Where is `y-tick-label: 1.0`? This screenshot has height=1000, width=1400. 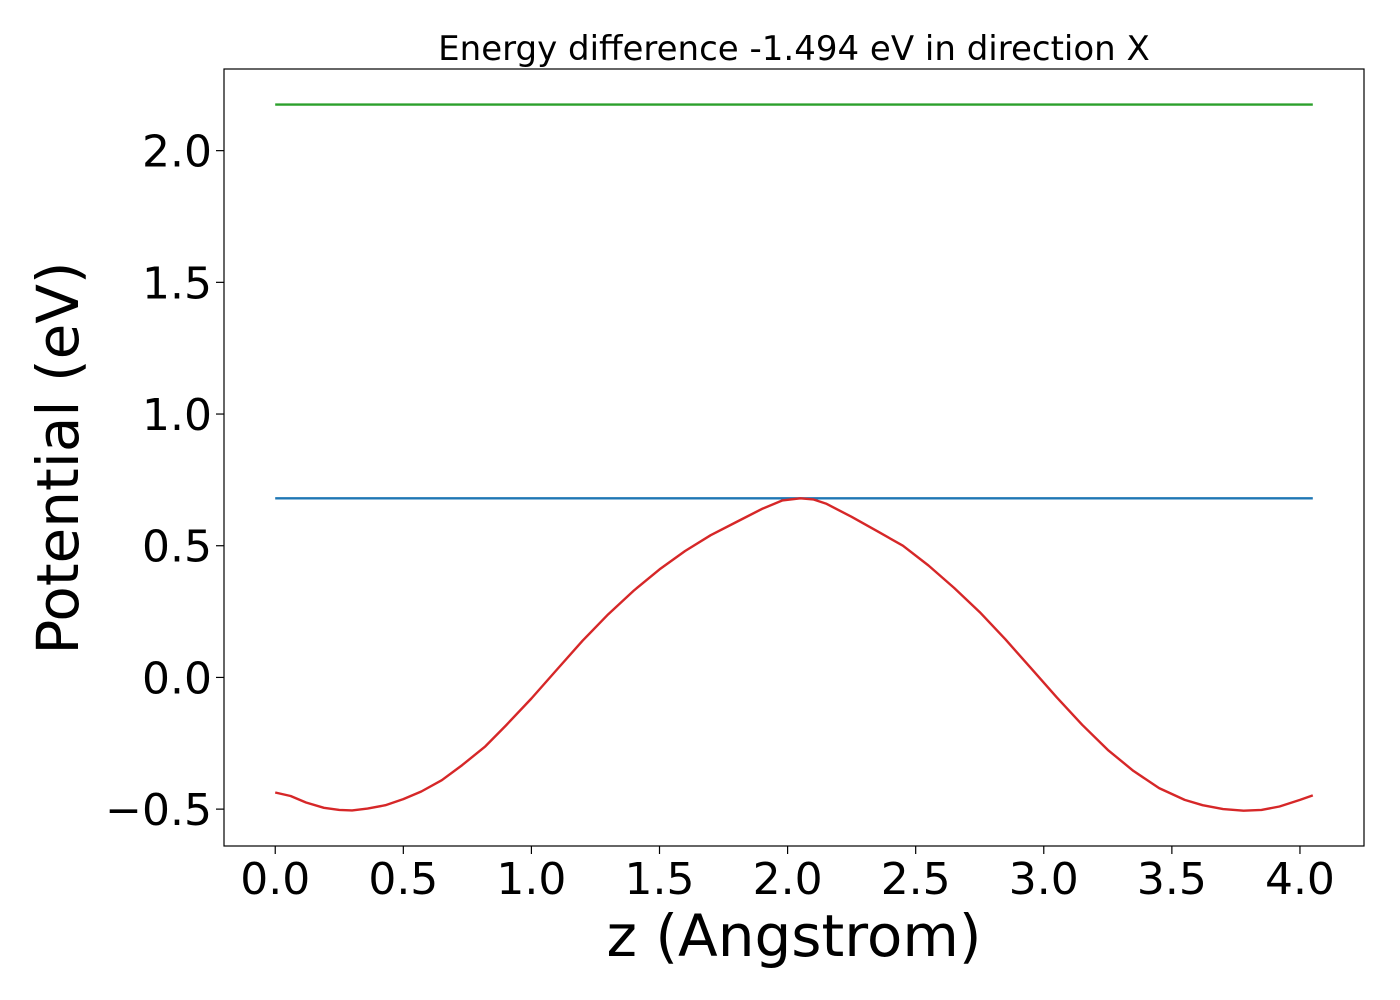 y-tick-label: 1.0 is located at coordinates (177, 415).